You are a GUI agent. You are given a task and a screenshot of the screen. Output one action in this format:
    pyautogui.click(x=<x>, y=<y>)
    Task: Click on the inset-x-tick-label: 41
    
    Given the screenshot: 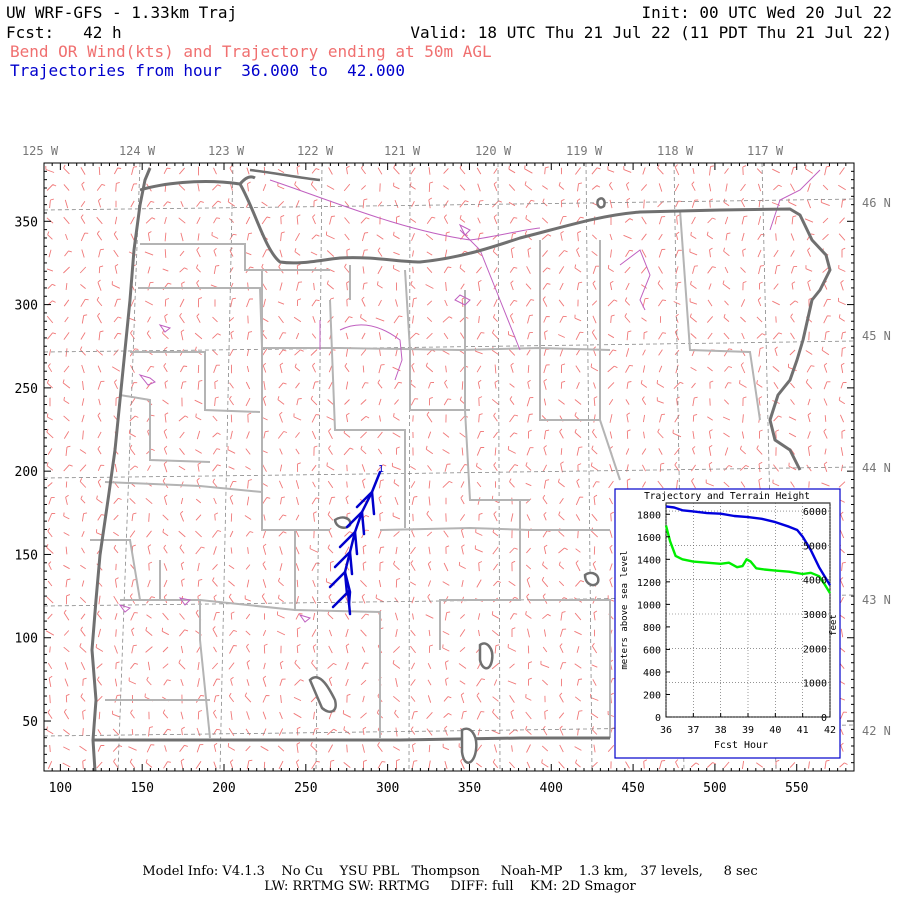 What is the action you would take?
    pyautogui.click(x=803, y=730)
    